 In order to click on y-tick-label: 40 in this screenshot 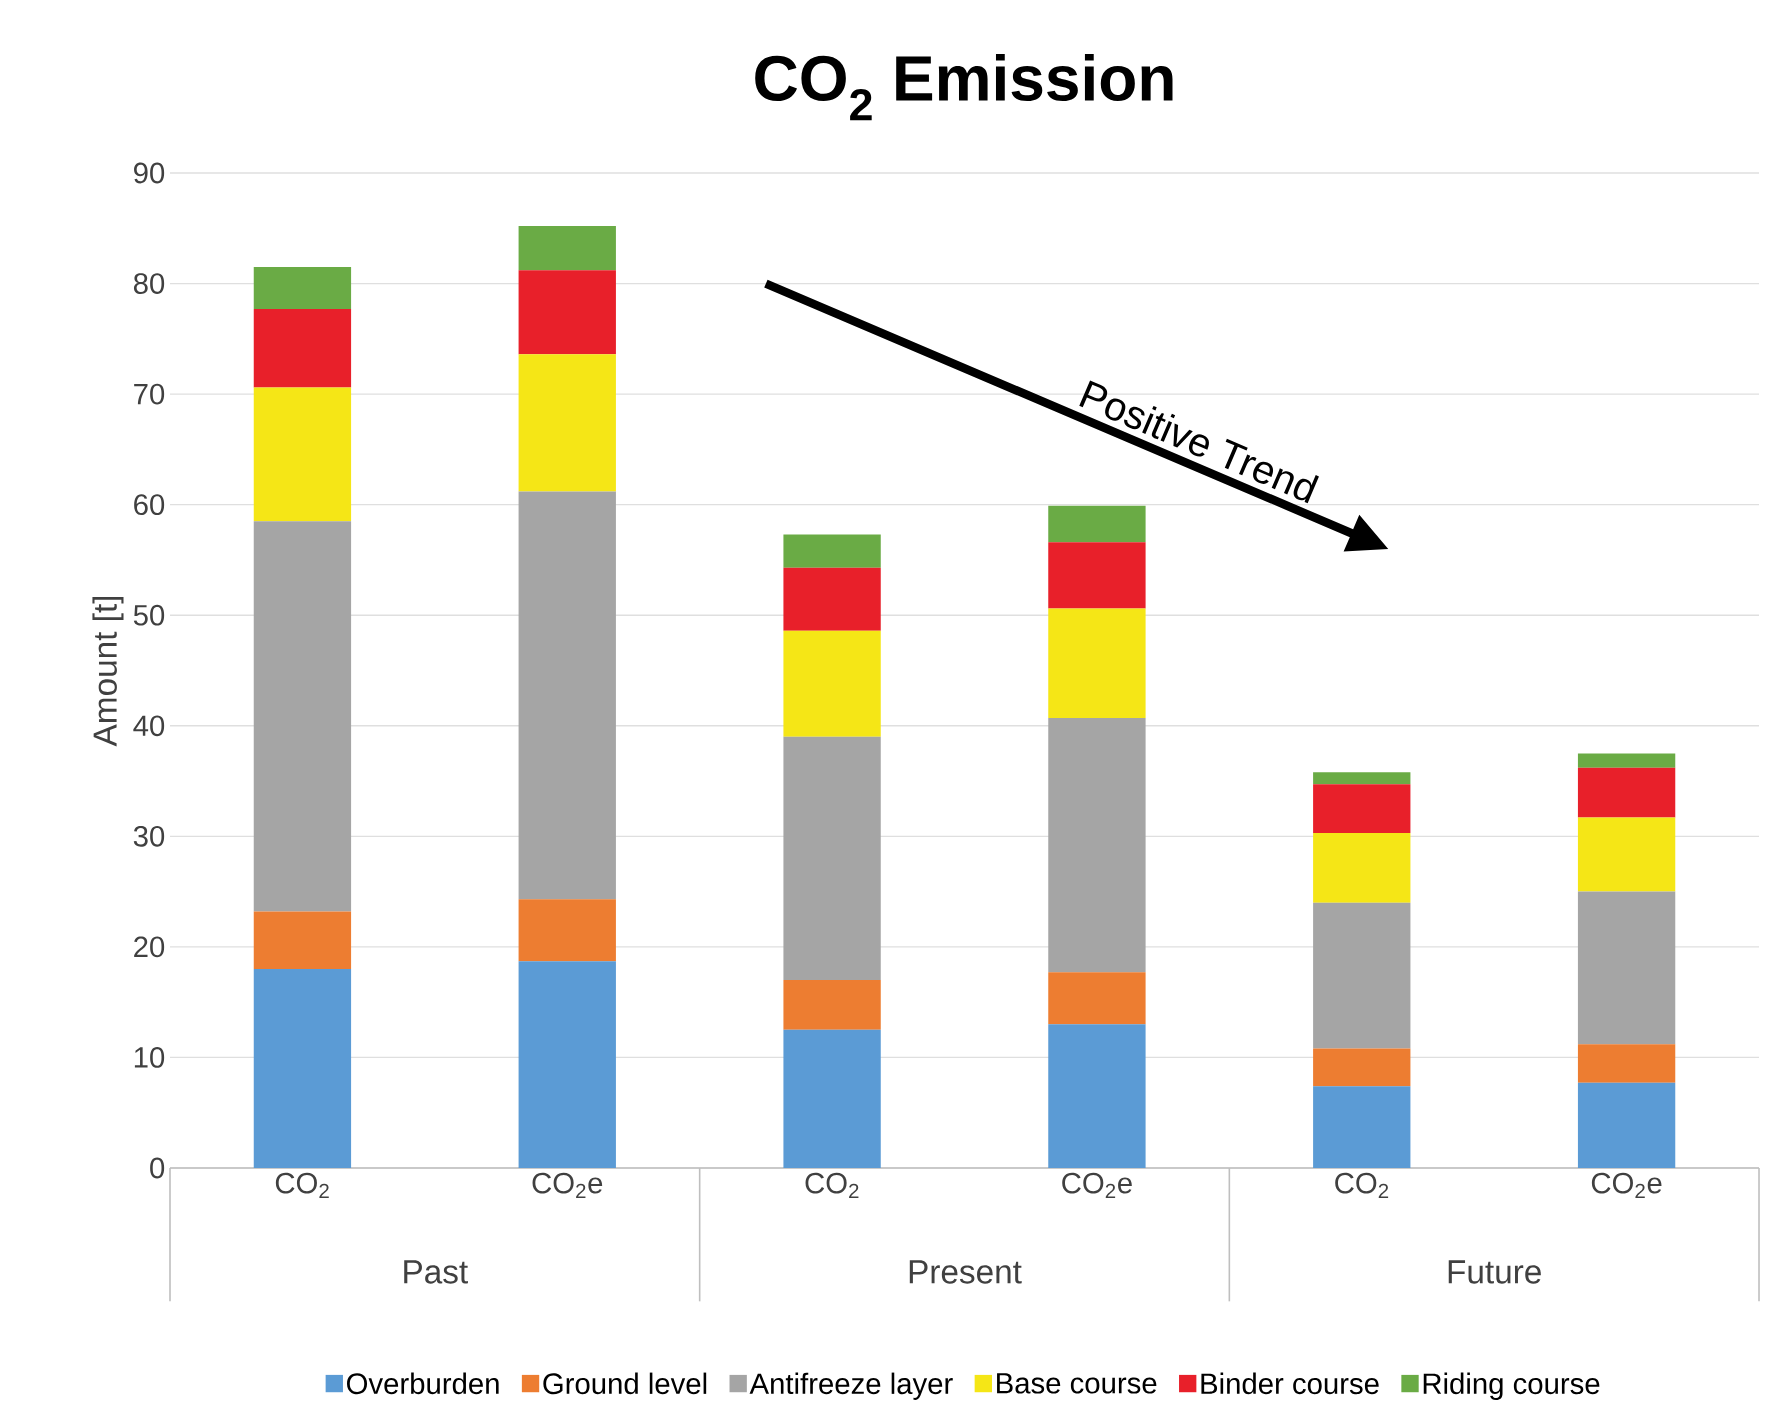, I will do `click(149, 726)`.